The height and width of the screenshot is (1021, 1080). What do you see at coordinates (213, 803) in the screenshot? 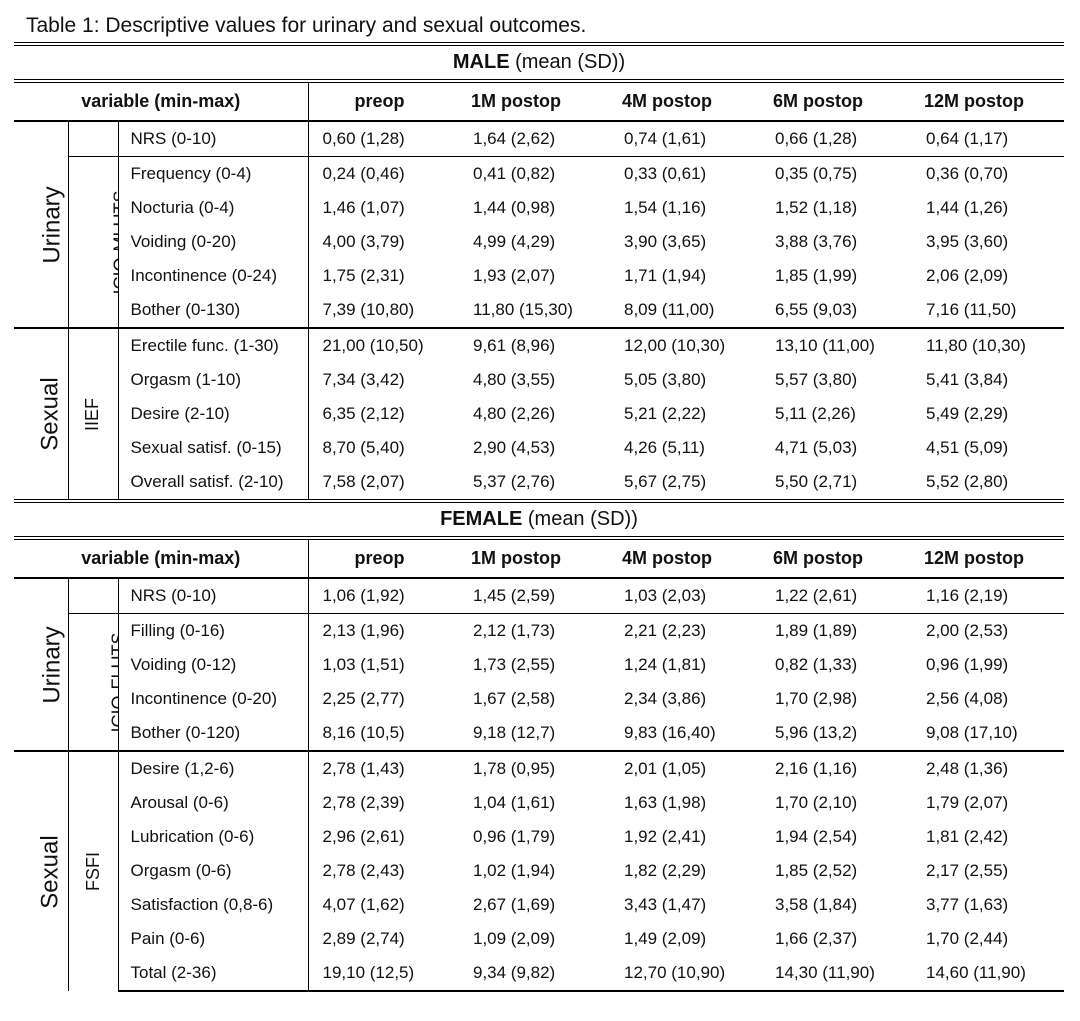
I see `row-label: Arousal (0-6)` at bounding box center [213, 803].